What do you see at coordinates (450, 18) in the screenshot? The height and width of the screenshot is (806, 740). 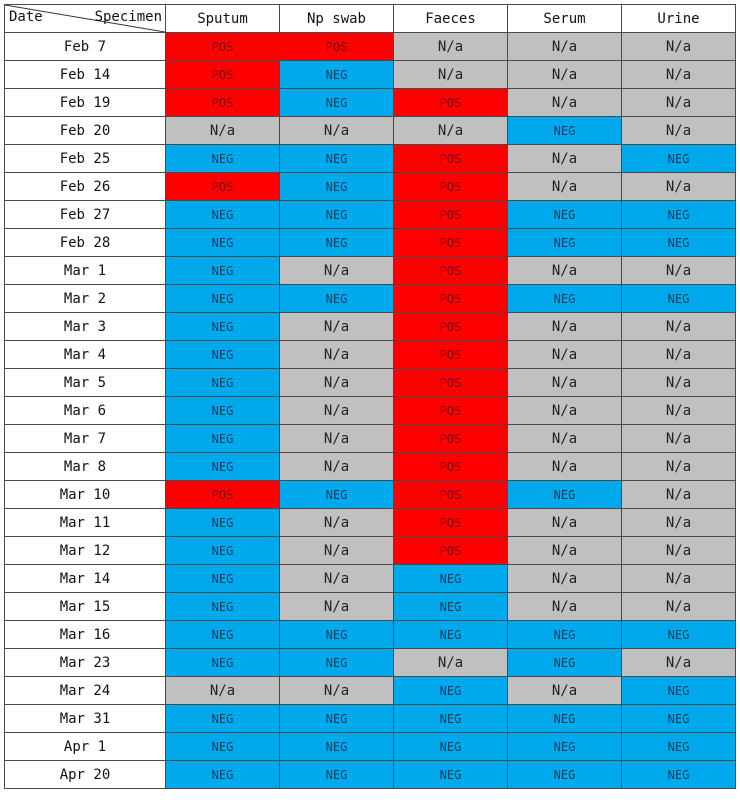 I see `column-header-faeces: Faeces` at bounding box center [450, 18].